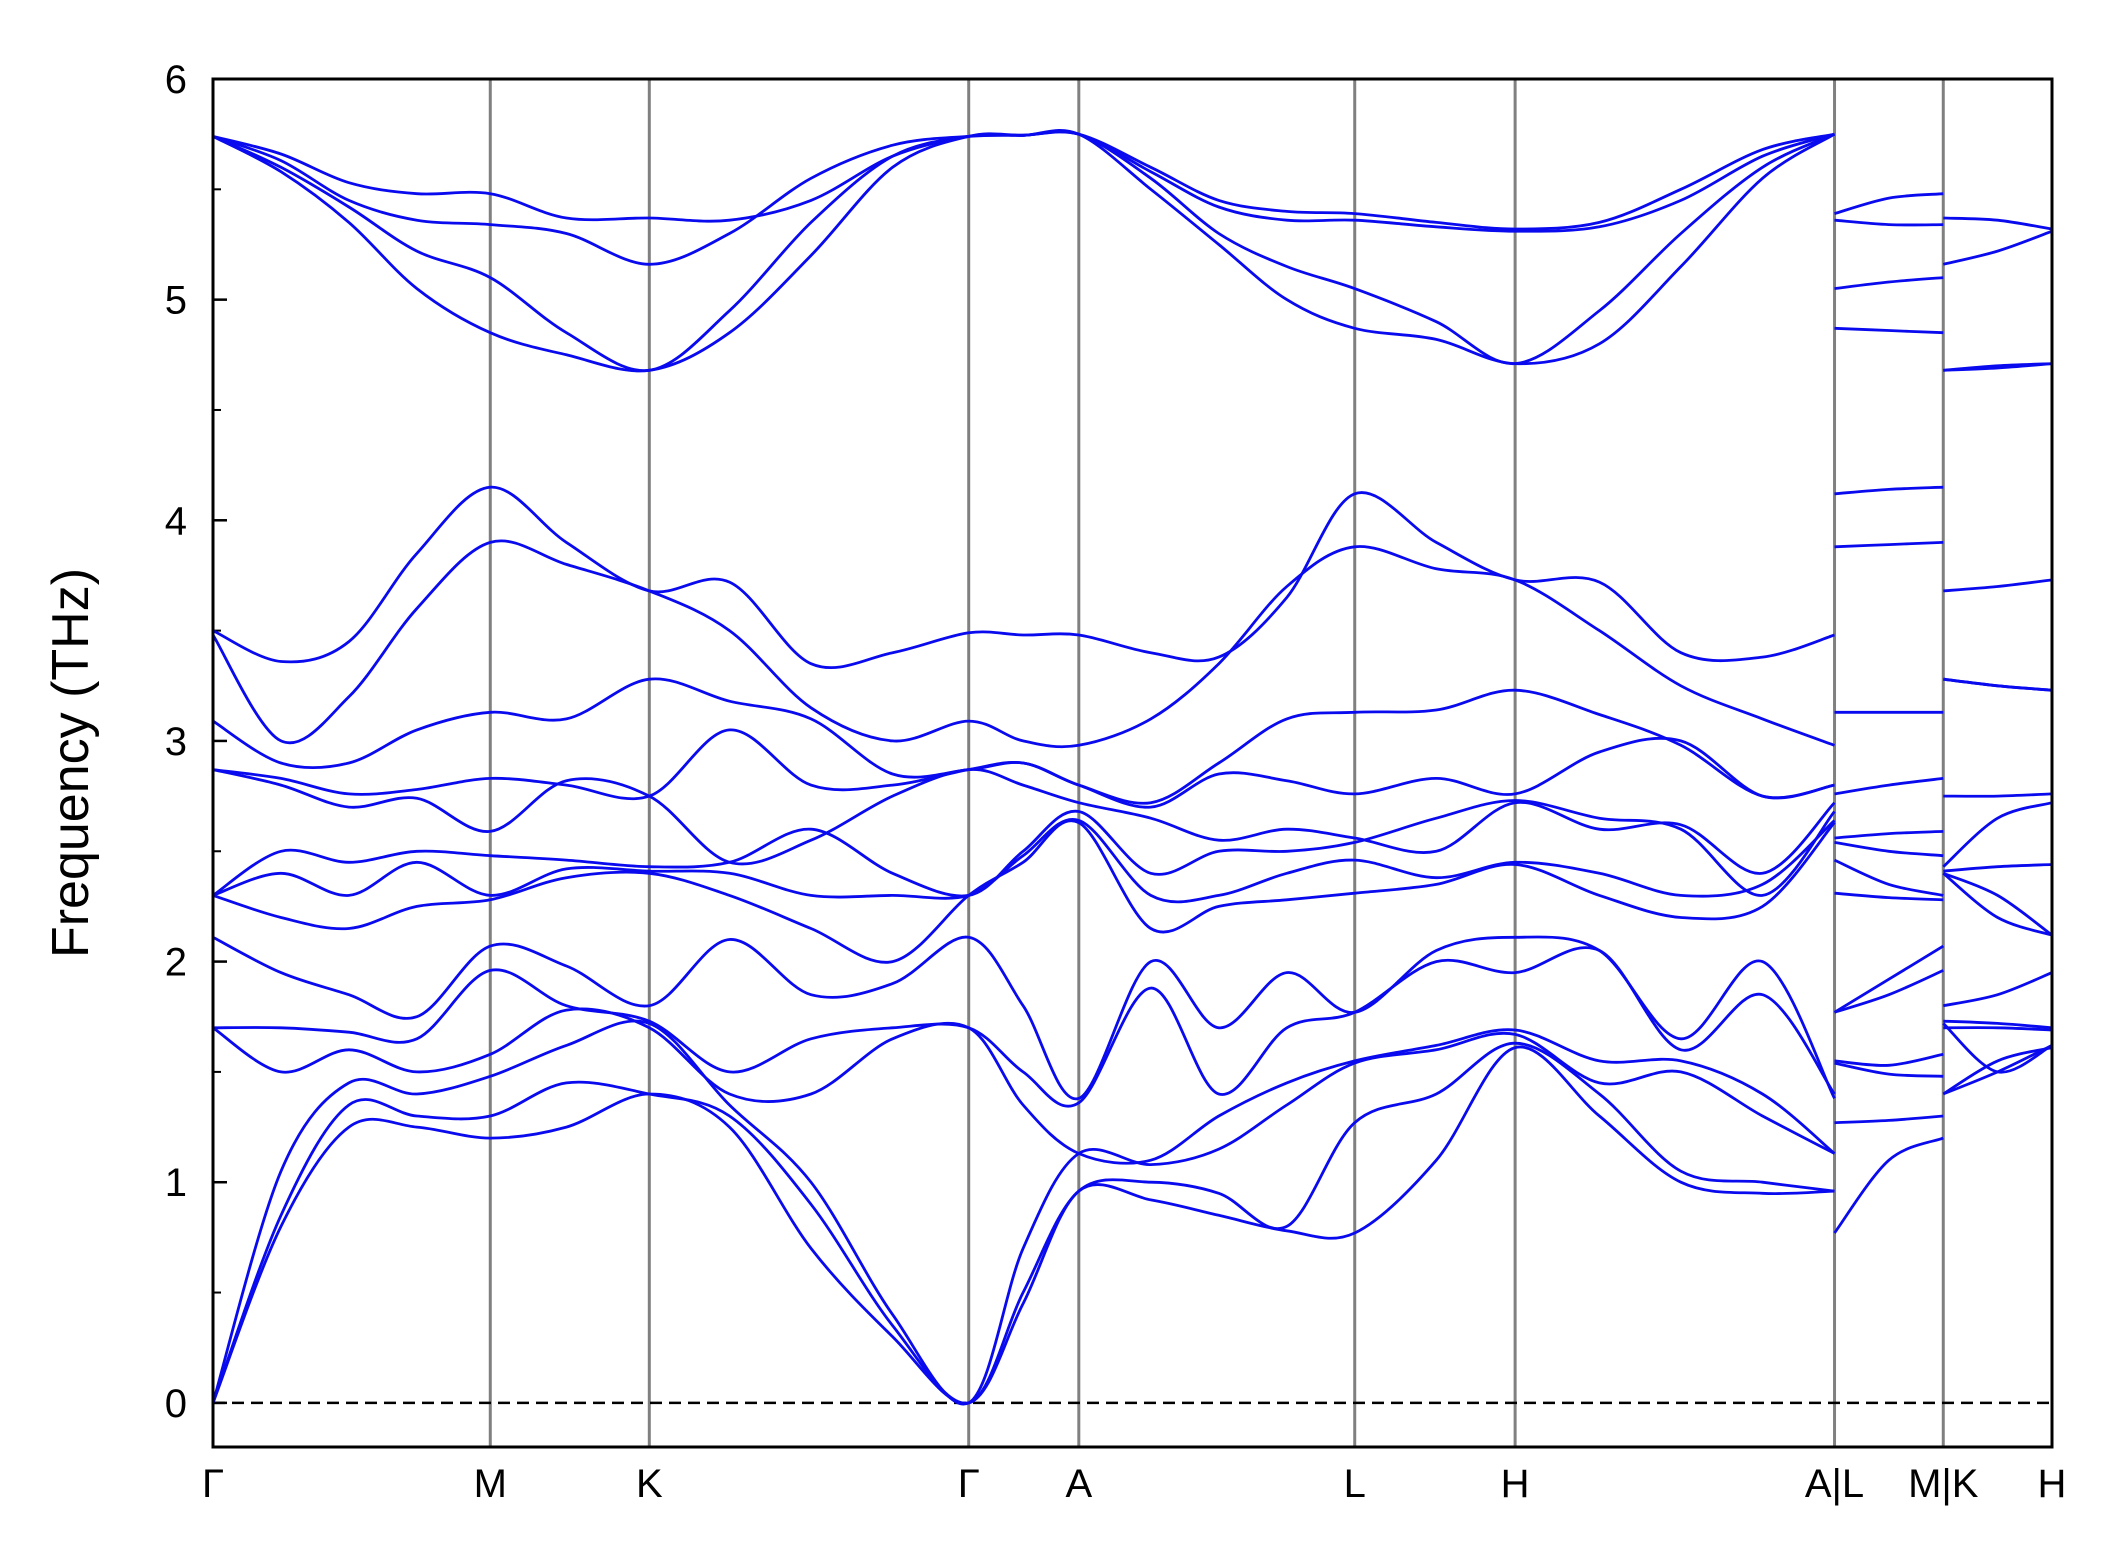  What do you see at coordinates (1943, 1484) in the screenshot?
I see `x-tick-label: M|K` at bounding box center [1943, 1484].